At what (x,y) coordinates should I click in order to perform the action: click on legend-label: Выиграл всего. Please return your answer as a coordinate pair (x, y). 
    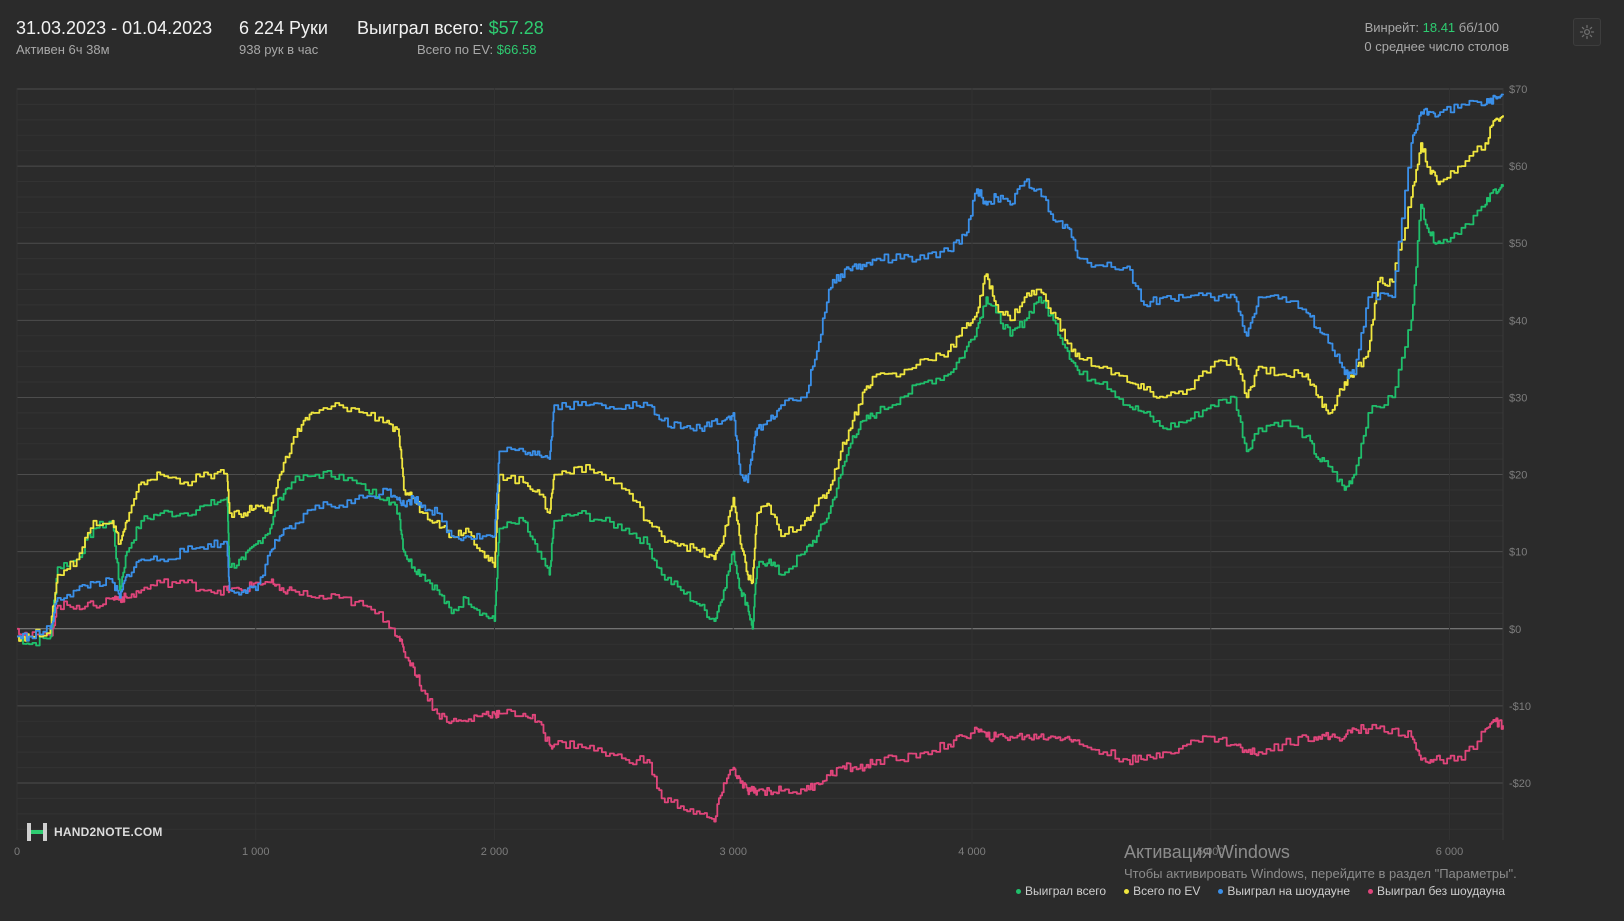
    Looking at the image, I should click on (1066, 891).